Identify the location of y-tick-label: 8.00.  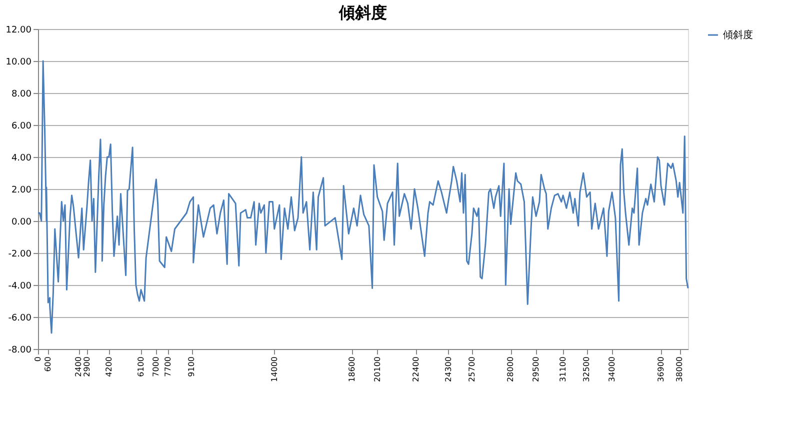
(21, 95).